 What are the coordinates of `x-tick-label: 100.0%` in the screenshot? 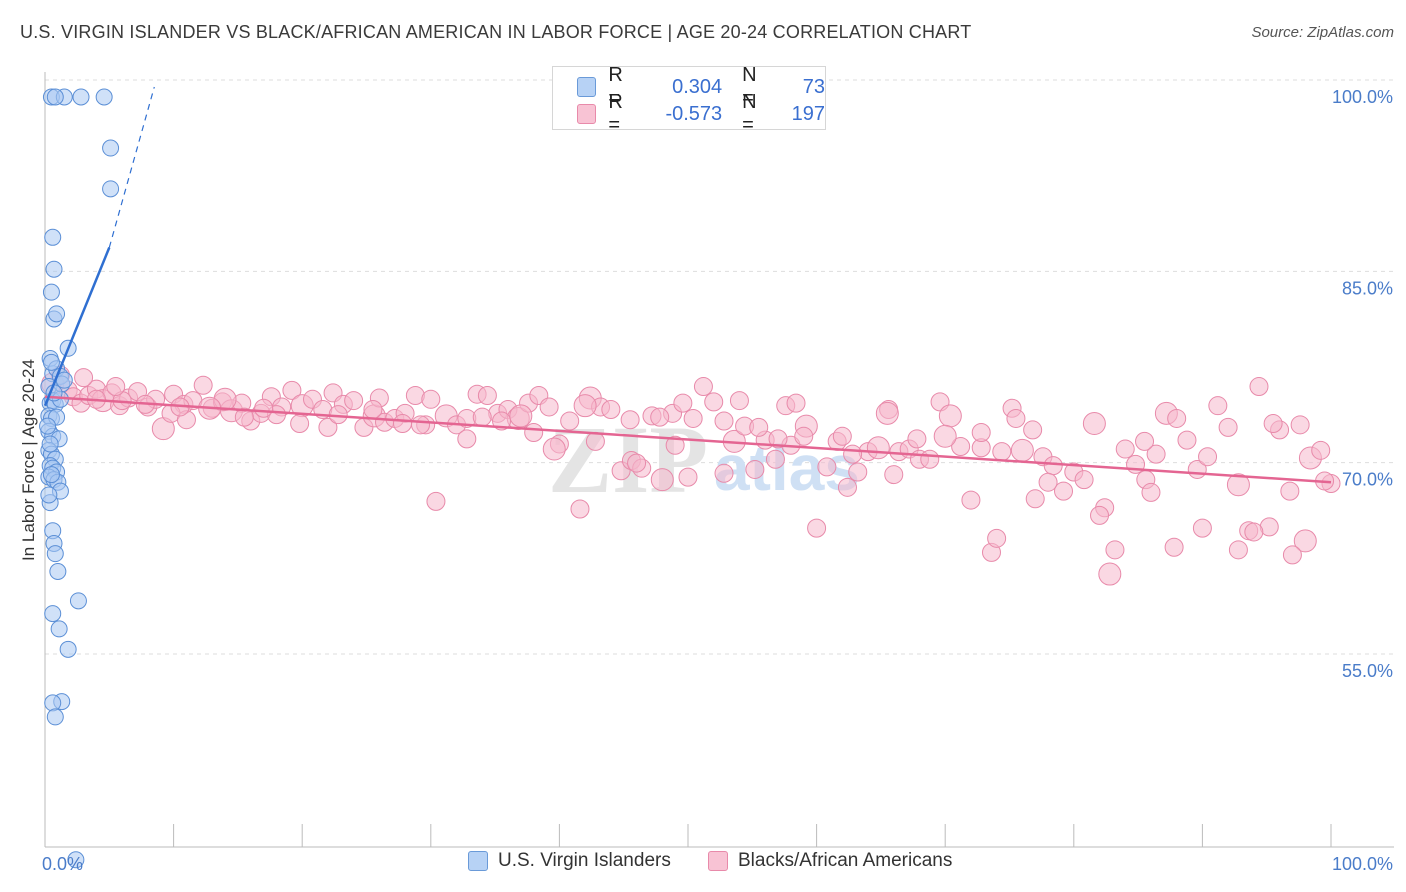 It's located at (1362, 864).